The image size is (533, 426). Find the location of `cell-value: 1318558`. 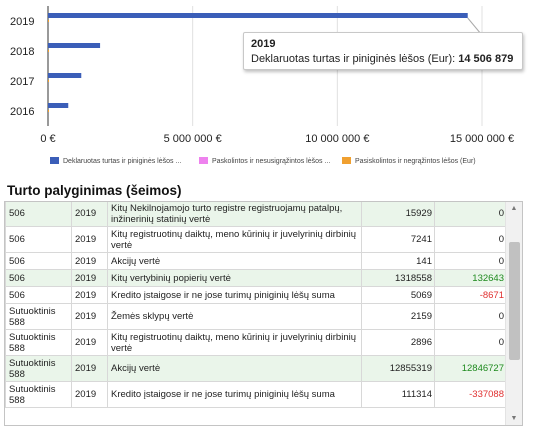

cell-value: 1318558 is located at coordinates (398, 278).